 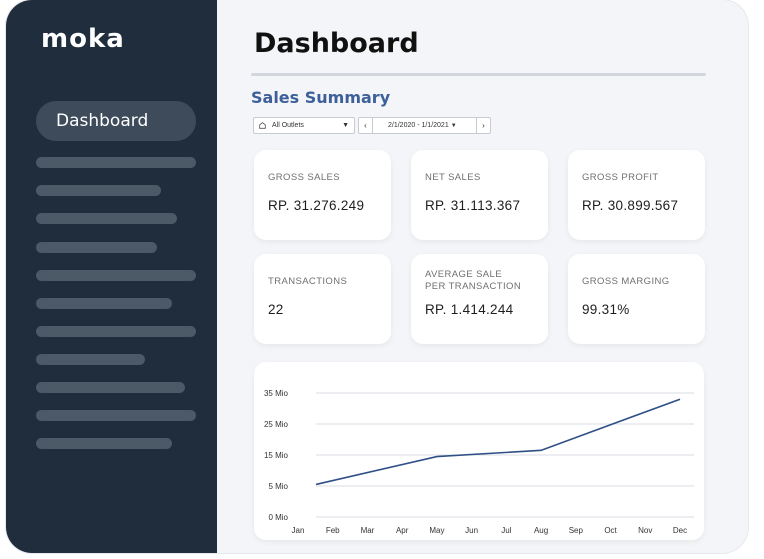 What do you see at coordinates (83, 39) in the screenshot?
I see `moka-logo: moka` at bounding box center [83, 39].